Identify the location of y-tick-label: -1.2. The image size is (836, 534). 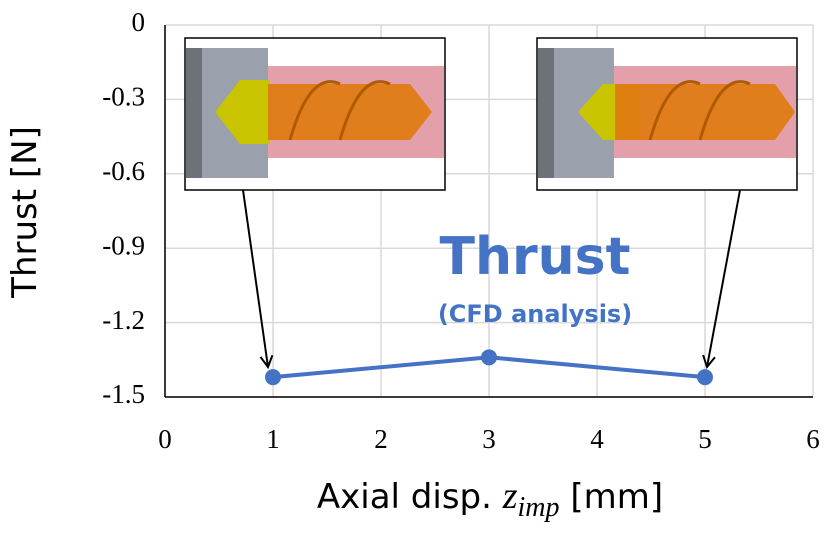
(123, 320).